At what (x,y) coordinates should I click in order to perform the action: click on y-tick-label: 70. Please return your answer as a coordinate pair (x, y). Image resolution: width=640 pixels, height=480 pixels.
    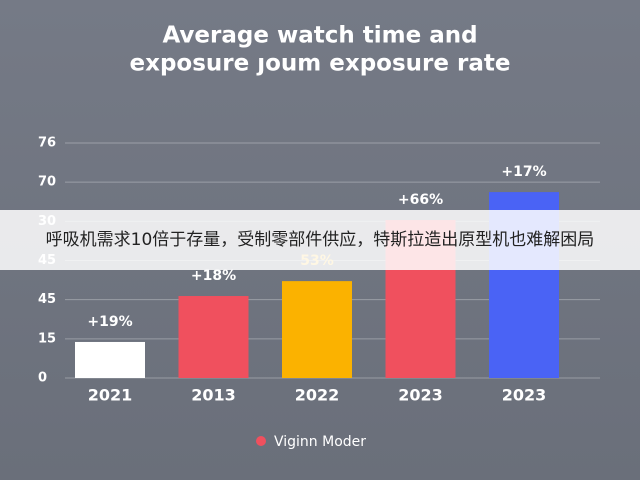
    Looking at the image, I should click on (47, 182).